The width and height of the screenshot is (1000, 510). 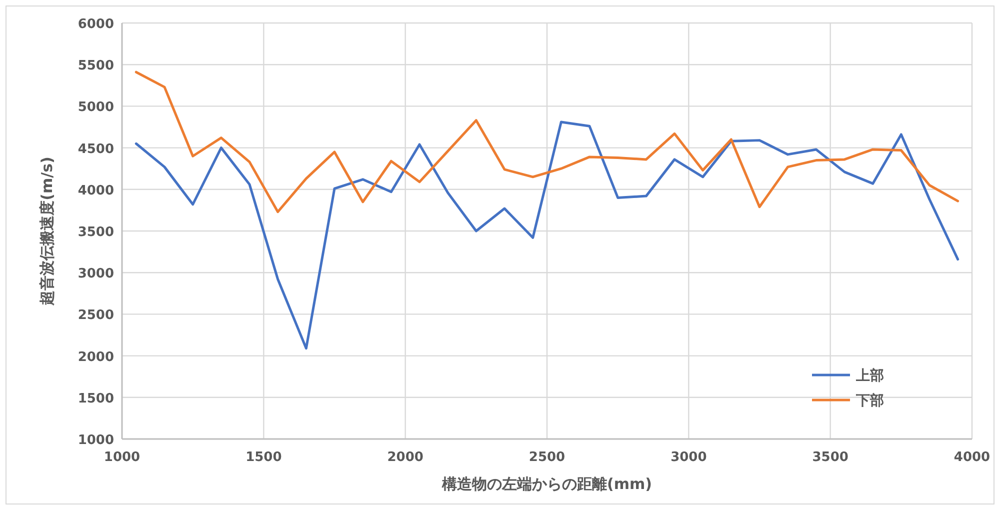 What do you see at coordinates (96, 398) in the screenshot?
I see `y-tick-label: 1500` at bounding box center [96, 398].